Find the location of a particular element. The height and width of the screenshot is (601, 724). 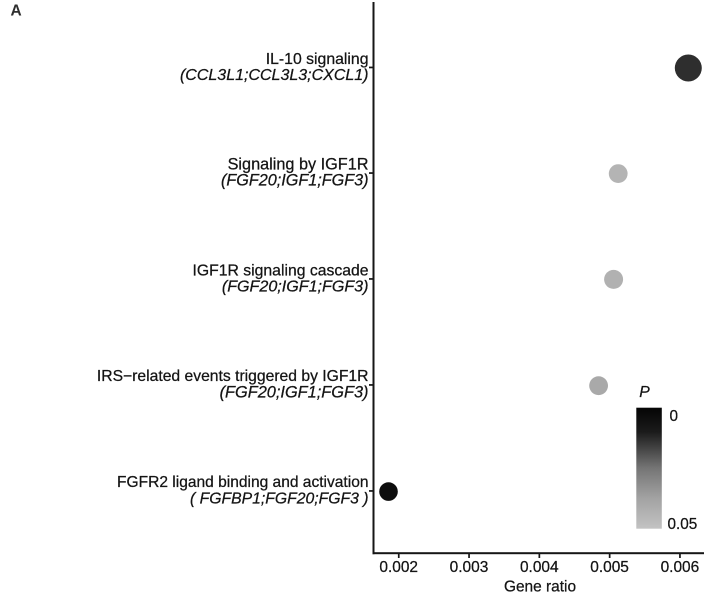

svg-text:FGFR2 ligand binding and activ: FGFR2 ligand binding and activation is located at coordinates (243, 482).